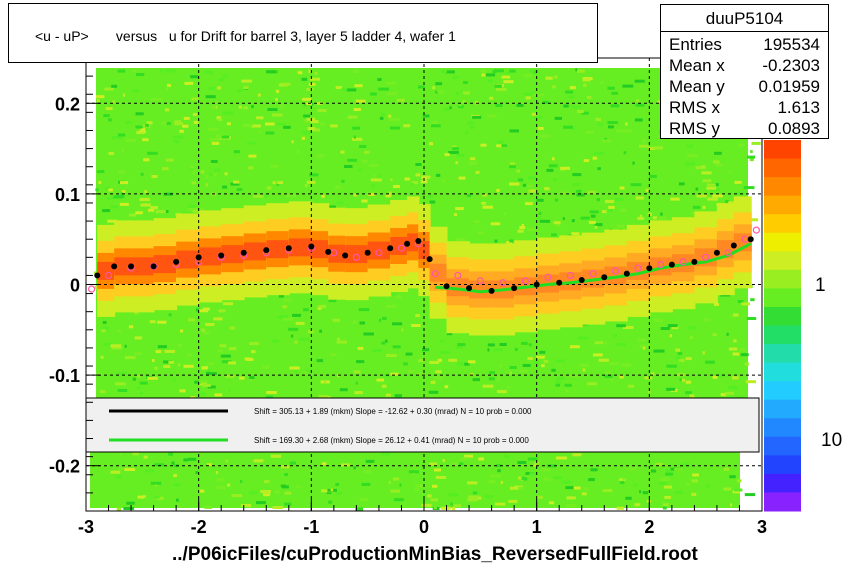  I want to click on x-tick-label: 0, so click(424, 527).